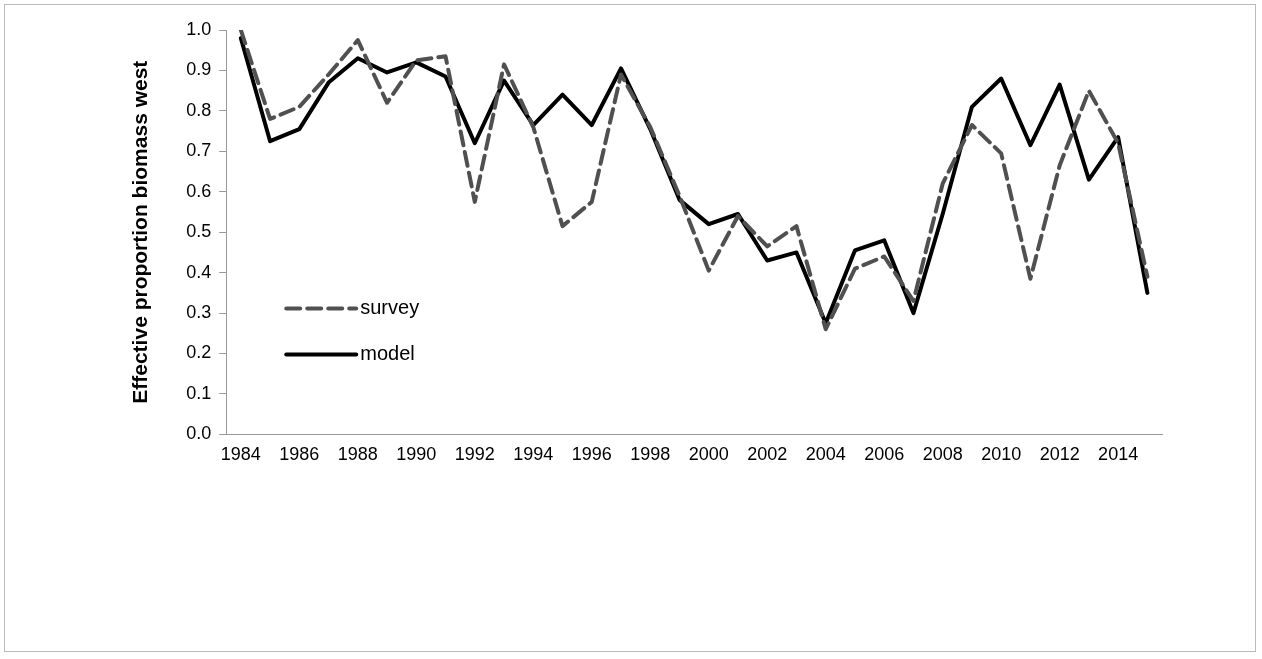  What do you see at coordinates (199, 352) in the screenshot?
I see `y-tick-label: 0.2` at bounding box center [199, 352].